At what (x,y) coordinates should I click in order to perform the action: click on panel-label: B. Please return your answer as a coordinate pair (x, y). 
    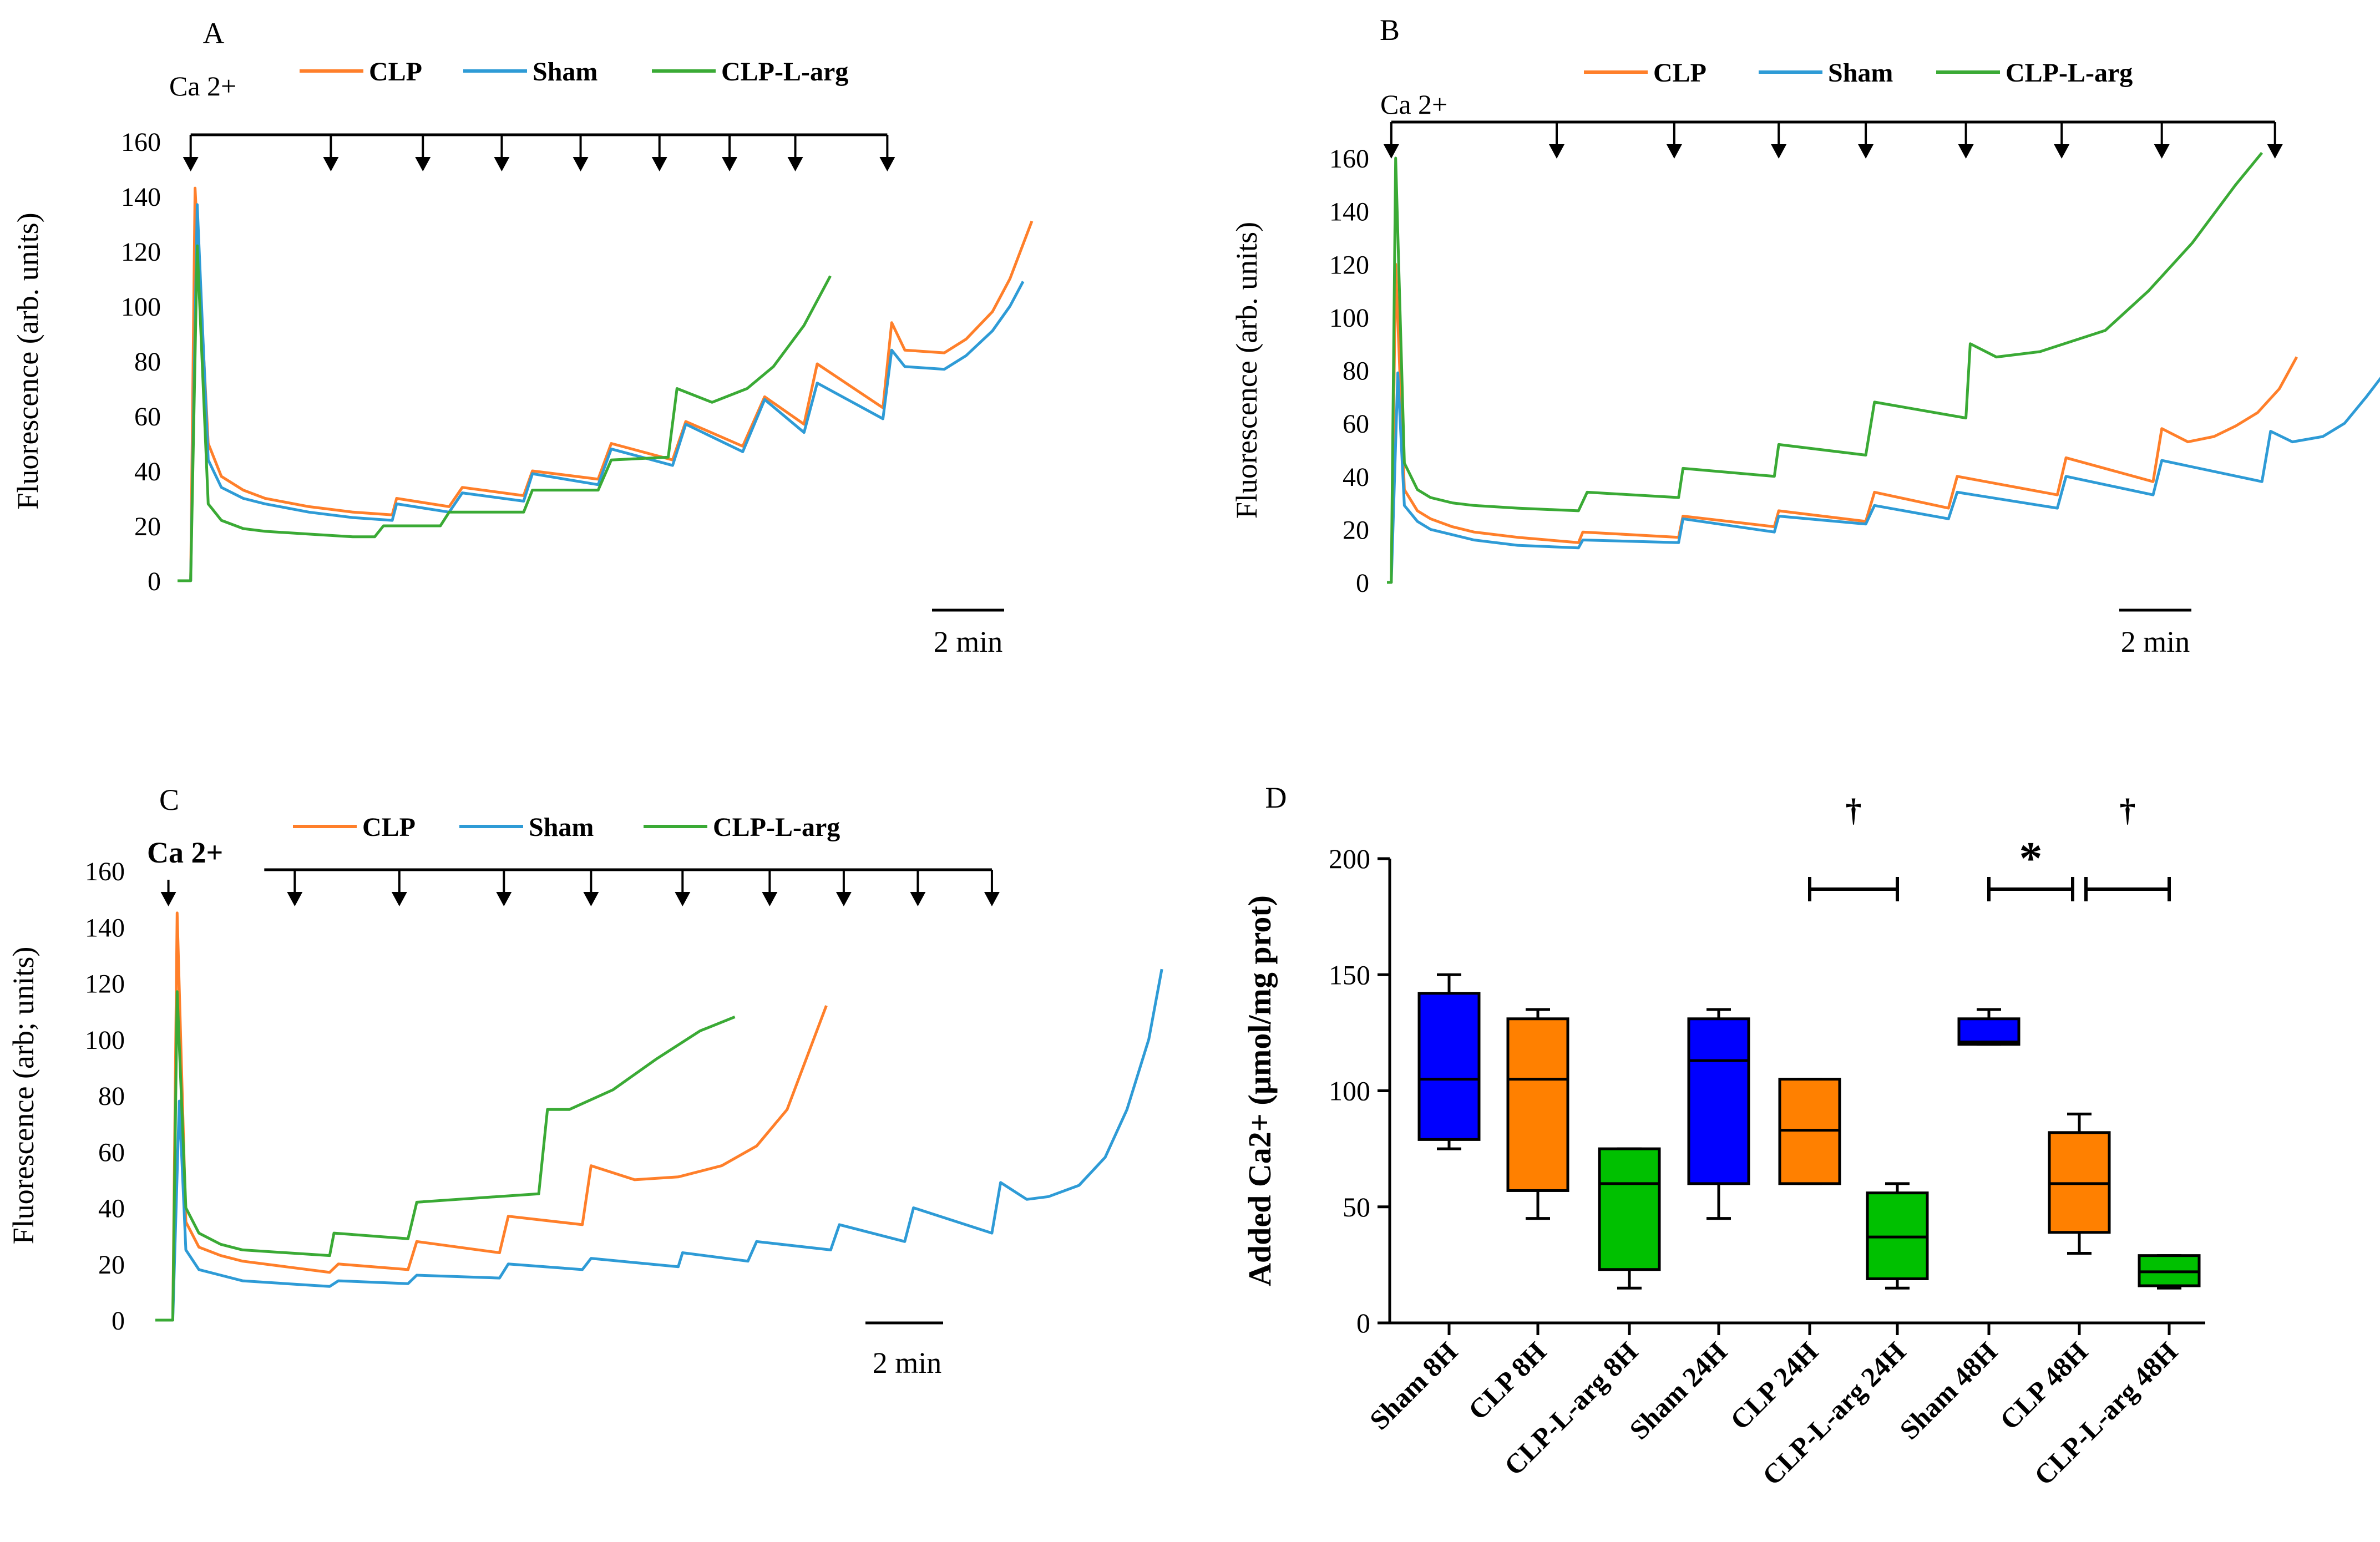
    Looking at the image, I should click on (1390, 30).